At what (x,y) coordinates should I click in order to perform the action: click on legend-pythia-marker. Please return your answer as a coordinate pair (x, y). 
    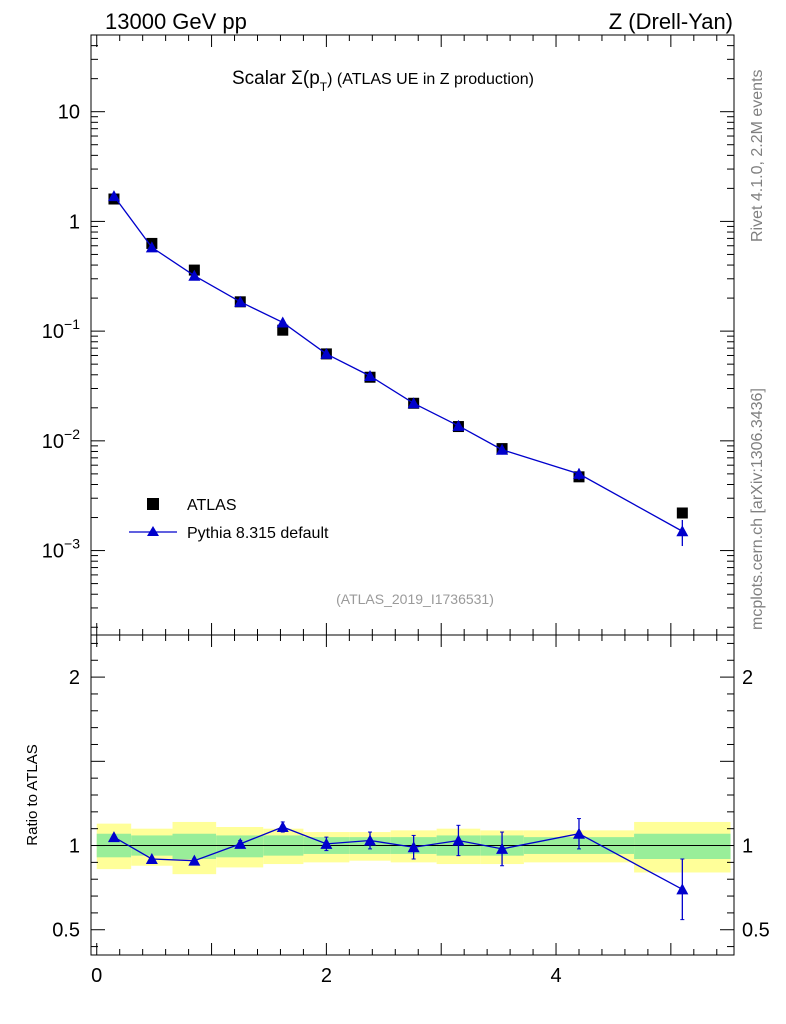
    Looking at the image, I should click on (153, 531).